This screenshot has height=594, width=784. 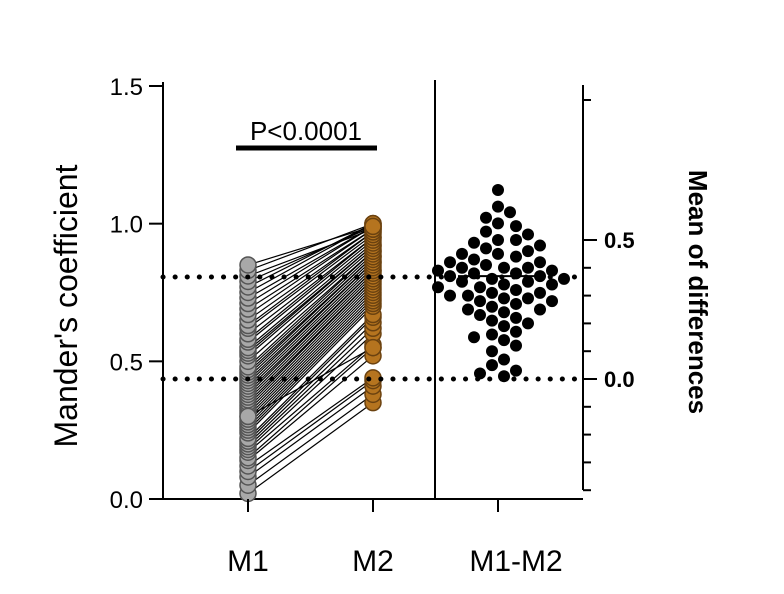 I want to click on right-axis: 0.0 0.5 Mean of differences, so click(x=647, y=288).